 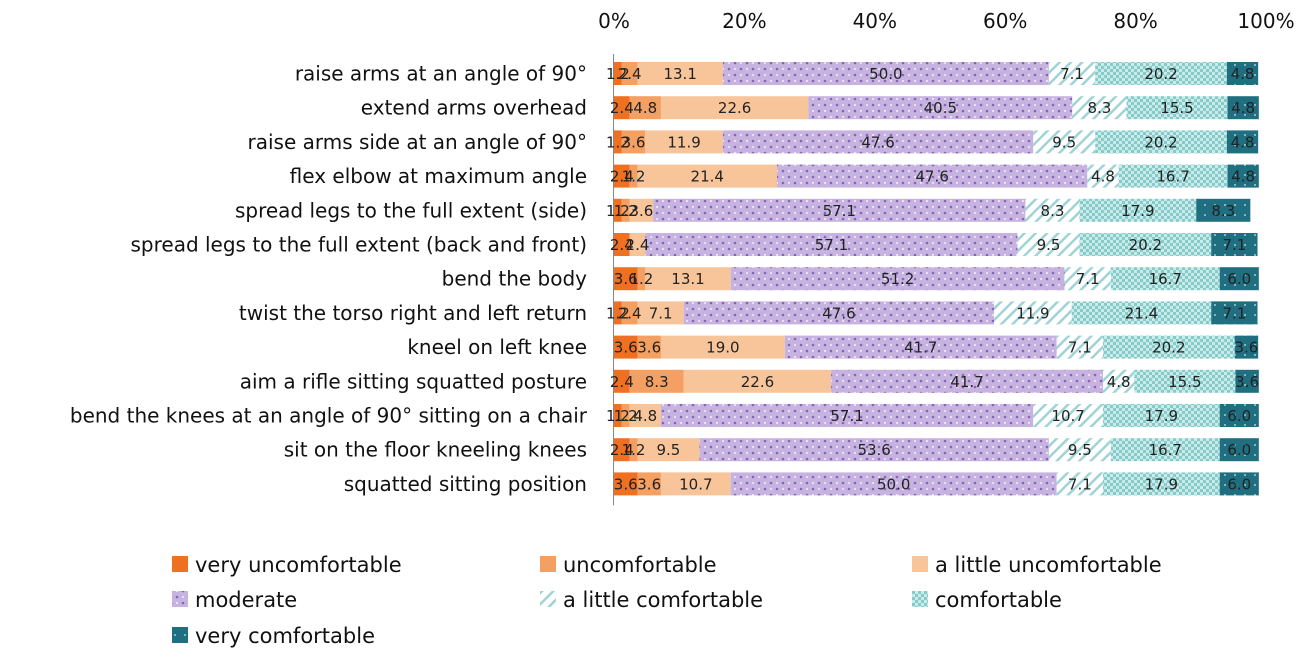 What do you see at coordinates (435, 450) in the screenshot?
I see `category-label: sit on the floor kneeling knees` at bounding box center [435, 450].